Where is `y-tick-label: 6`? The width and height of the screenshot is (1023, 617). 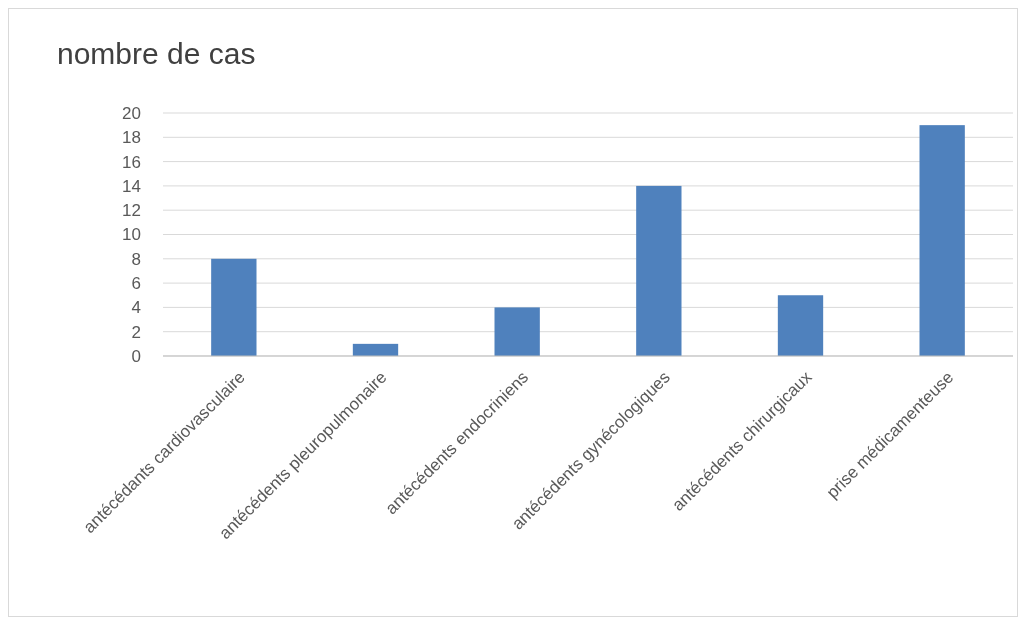 y-tick-label: 6 is located at coordinates (136, 284).